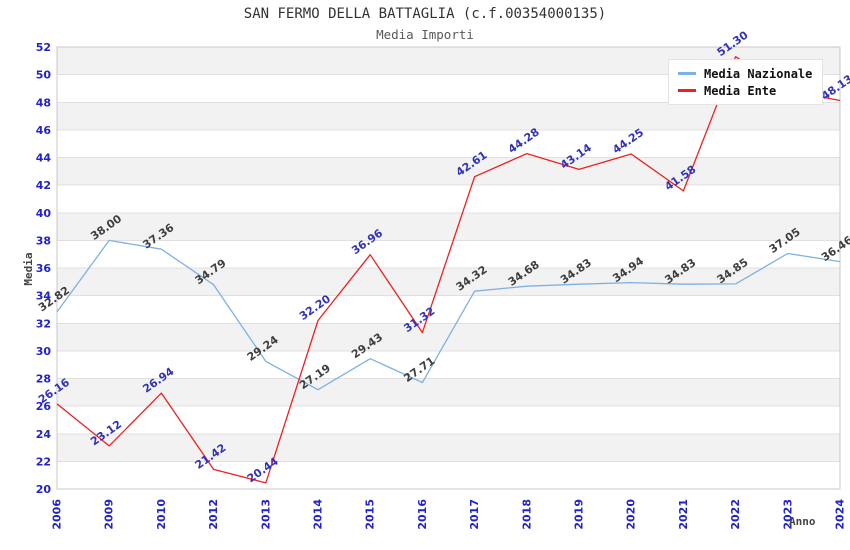 Image resolution: width=850 pixels, height=550 pixels. I want to click on x-tick-label: 2006, so click(57, 514).